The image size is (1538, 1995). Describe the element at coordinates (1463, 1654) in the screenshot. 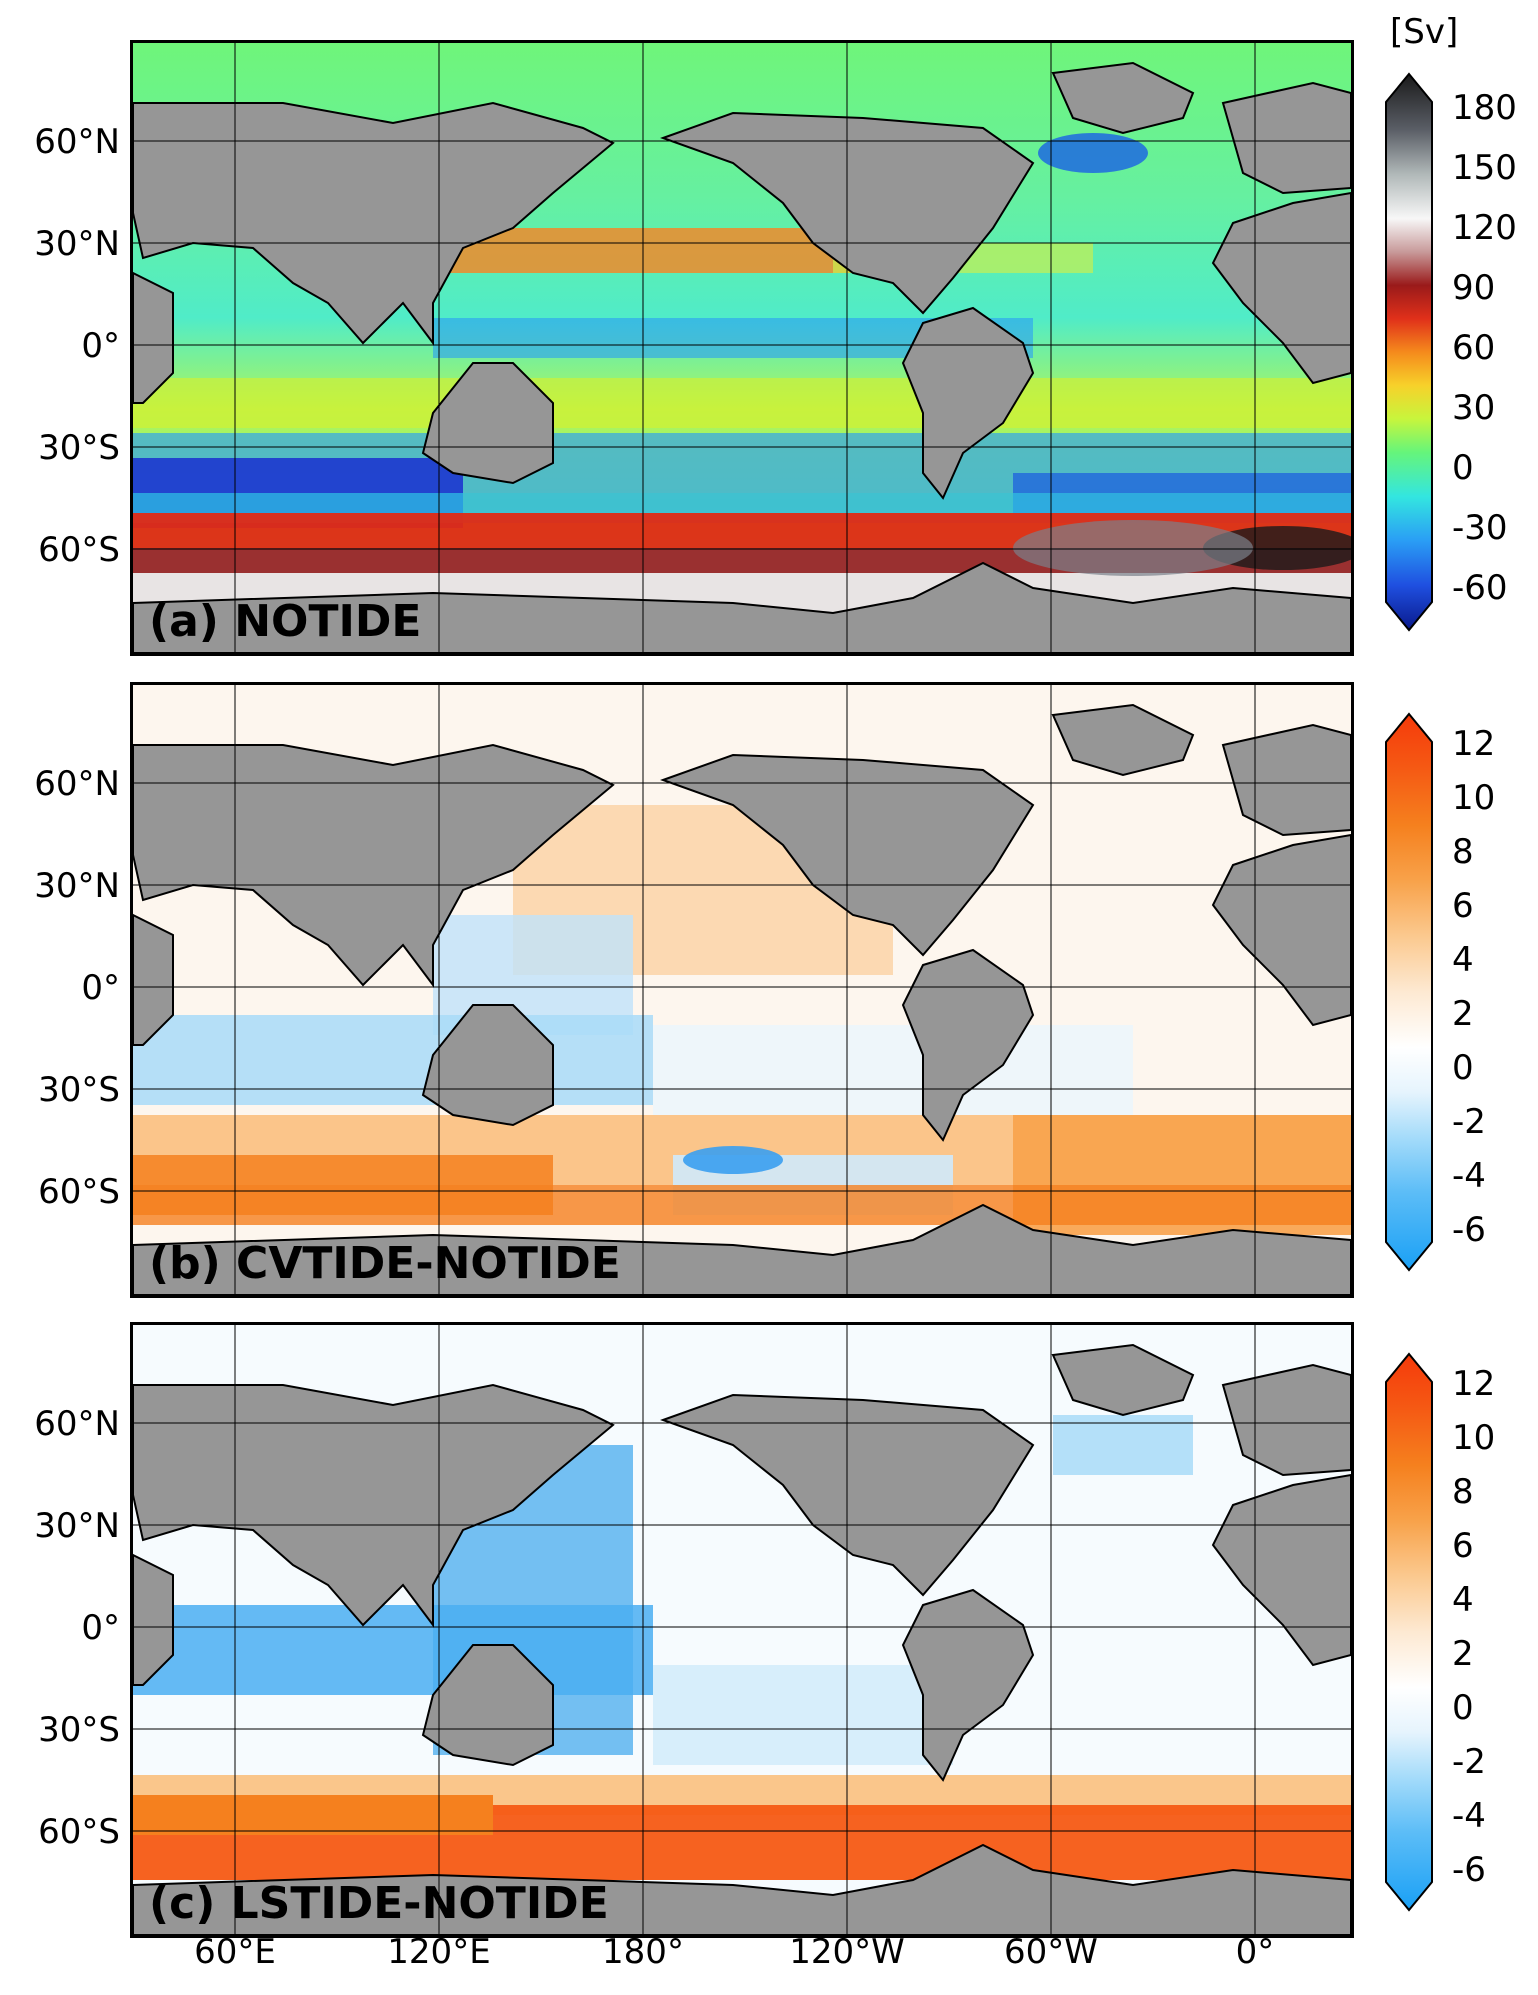

I see `colorbar-c-tick: 2` at that location.